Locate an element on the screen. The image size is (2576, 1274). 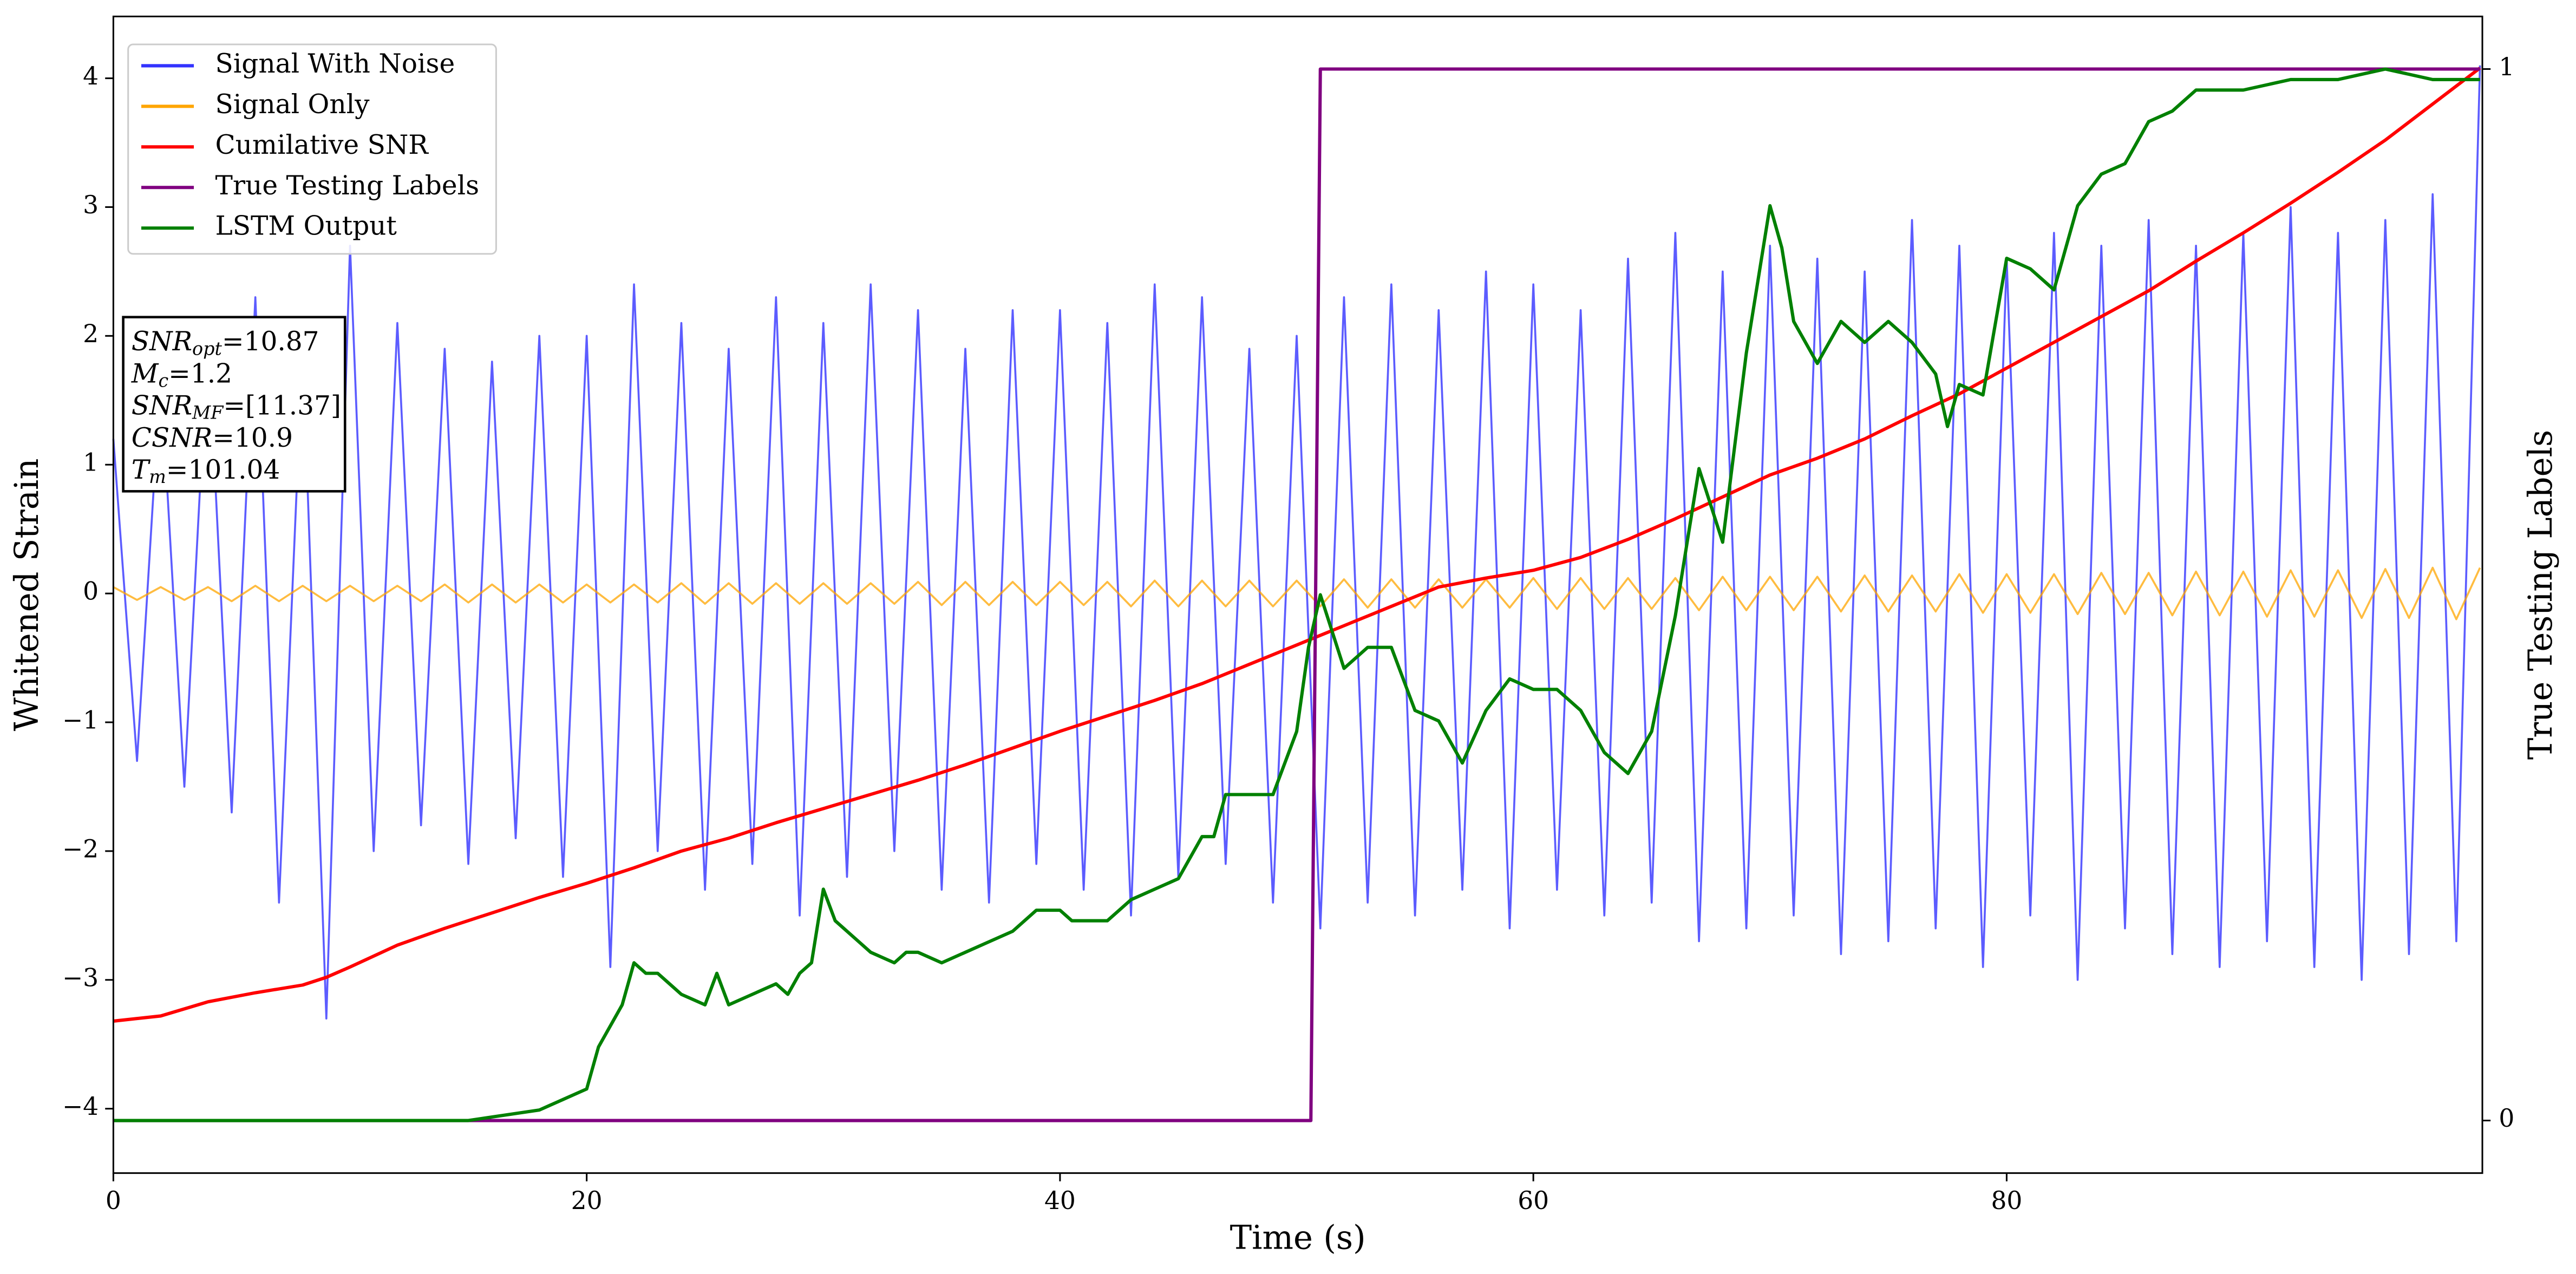
y-tick-label: −4 is located at coordinates (80, 1106).